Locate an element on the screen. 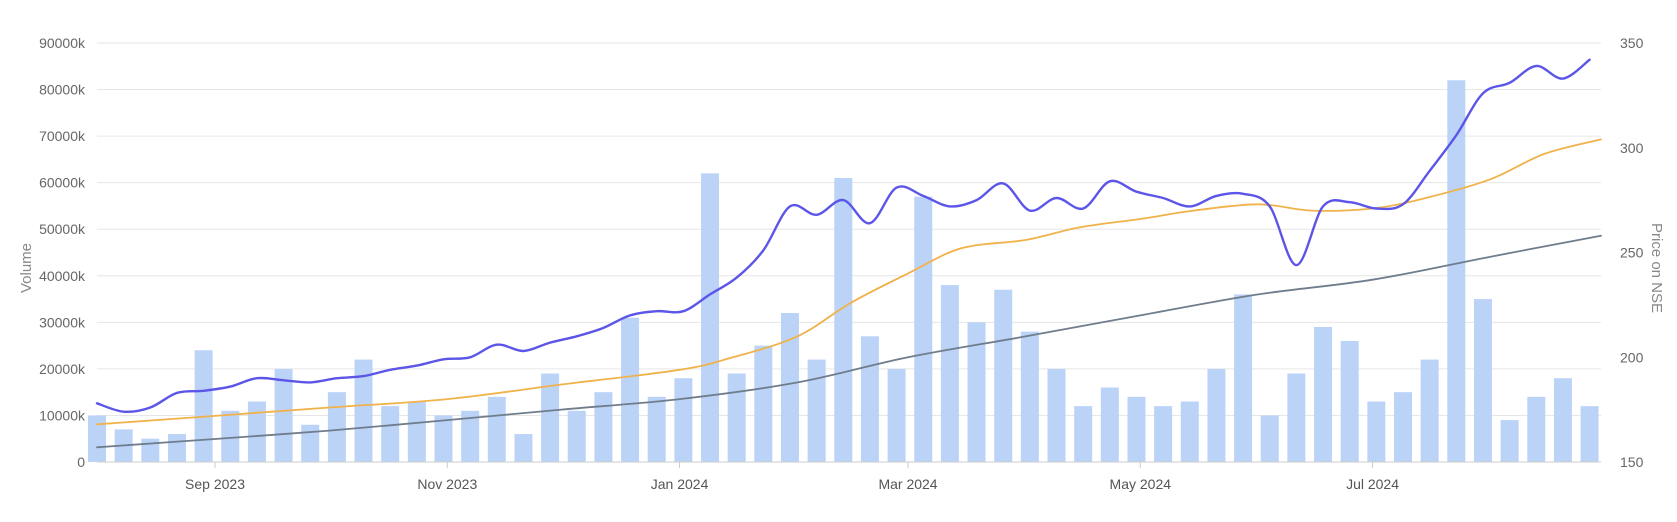  y-left-tick-label: 60000k is located at coordinates (62, 183).